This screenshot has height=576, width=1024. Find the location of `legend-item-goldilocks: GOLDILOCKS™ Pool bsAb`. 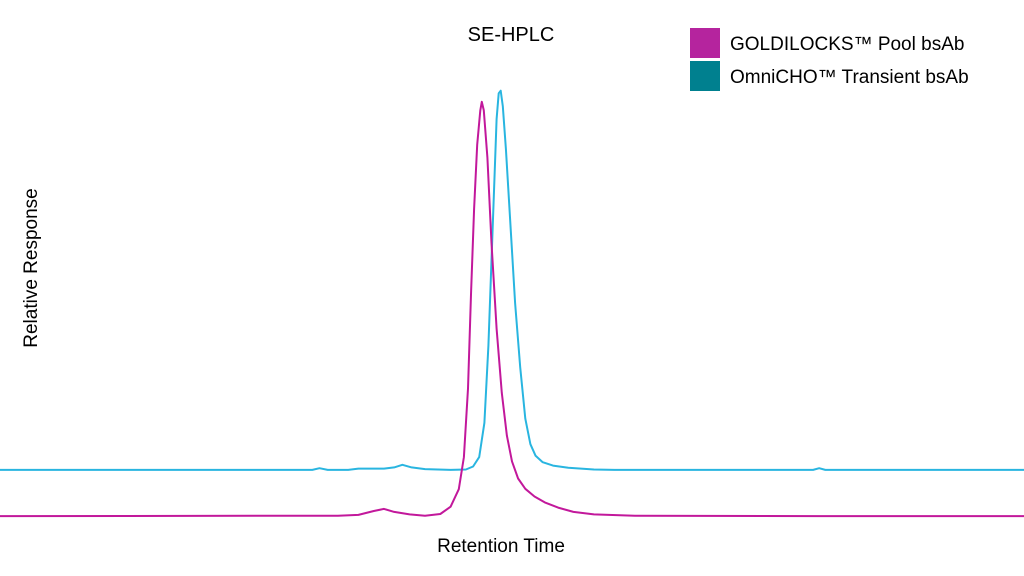

legend-item-goldilocks: GOLDILOCKS™ Pool bsAb is located at coordinates (827, 43).